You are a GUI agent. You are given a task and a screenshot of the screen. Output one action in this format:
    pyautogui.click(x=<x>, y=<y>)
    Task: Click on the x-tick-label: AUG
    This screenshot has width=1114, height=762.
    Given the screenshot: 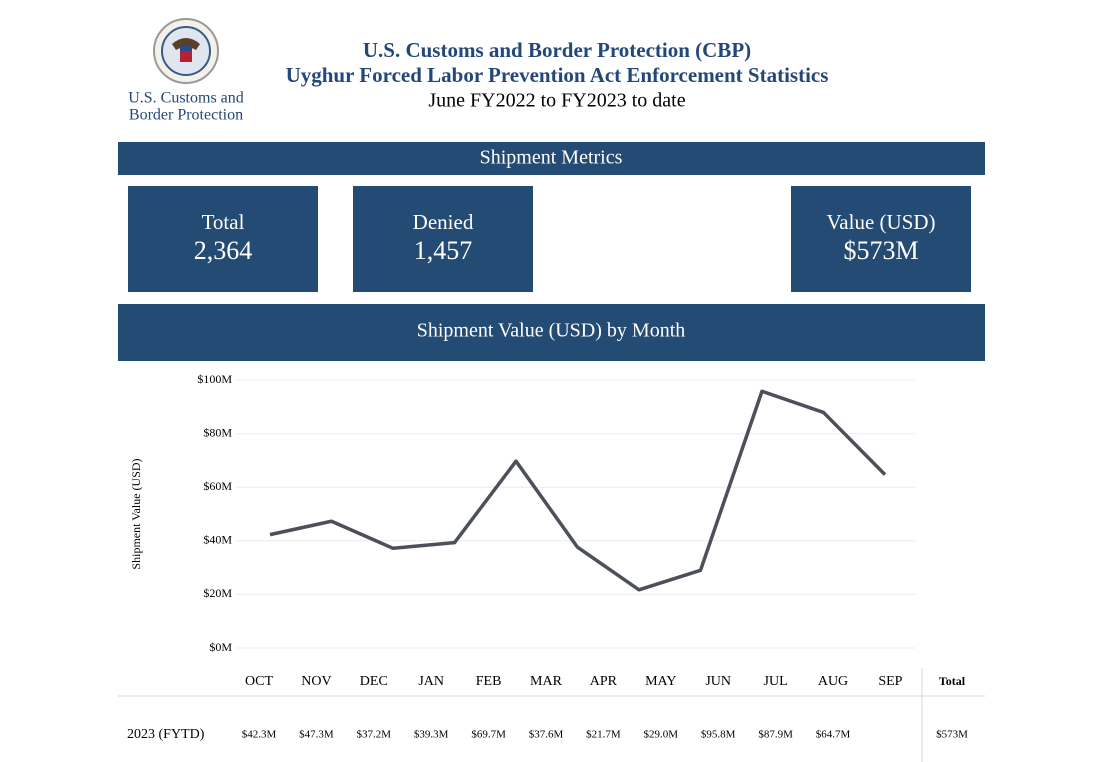 What is the action you would take?
    pyautogui.click(x=833, y=681)
    